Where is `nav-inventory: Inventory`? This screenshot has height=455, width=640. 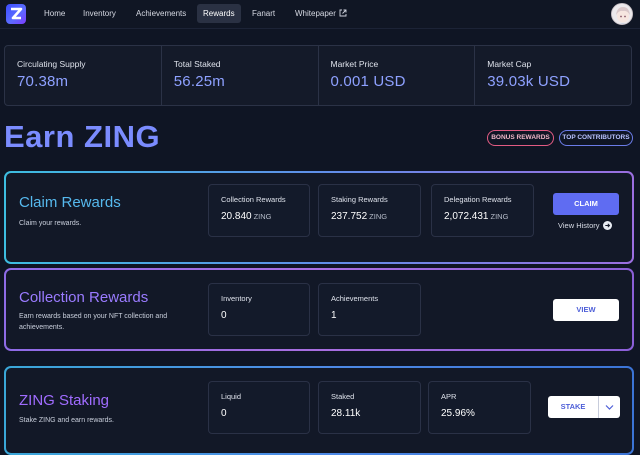 nav-inventory: Inventory is located at coordinates (99, 13).